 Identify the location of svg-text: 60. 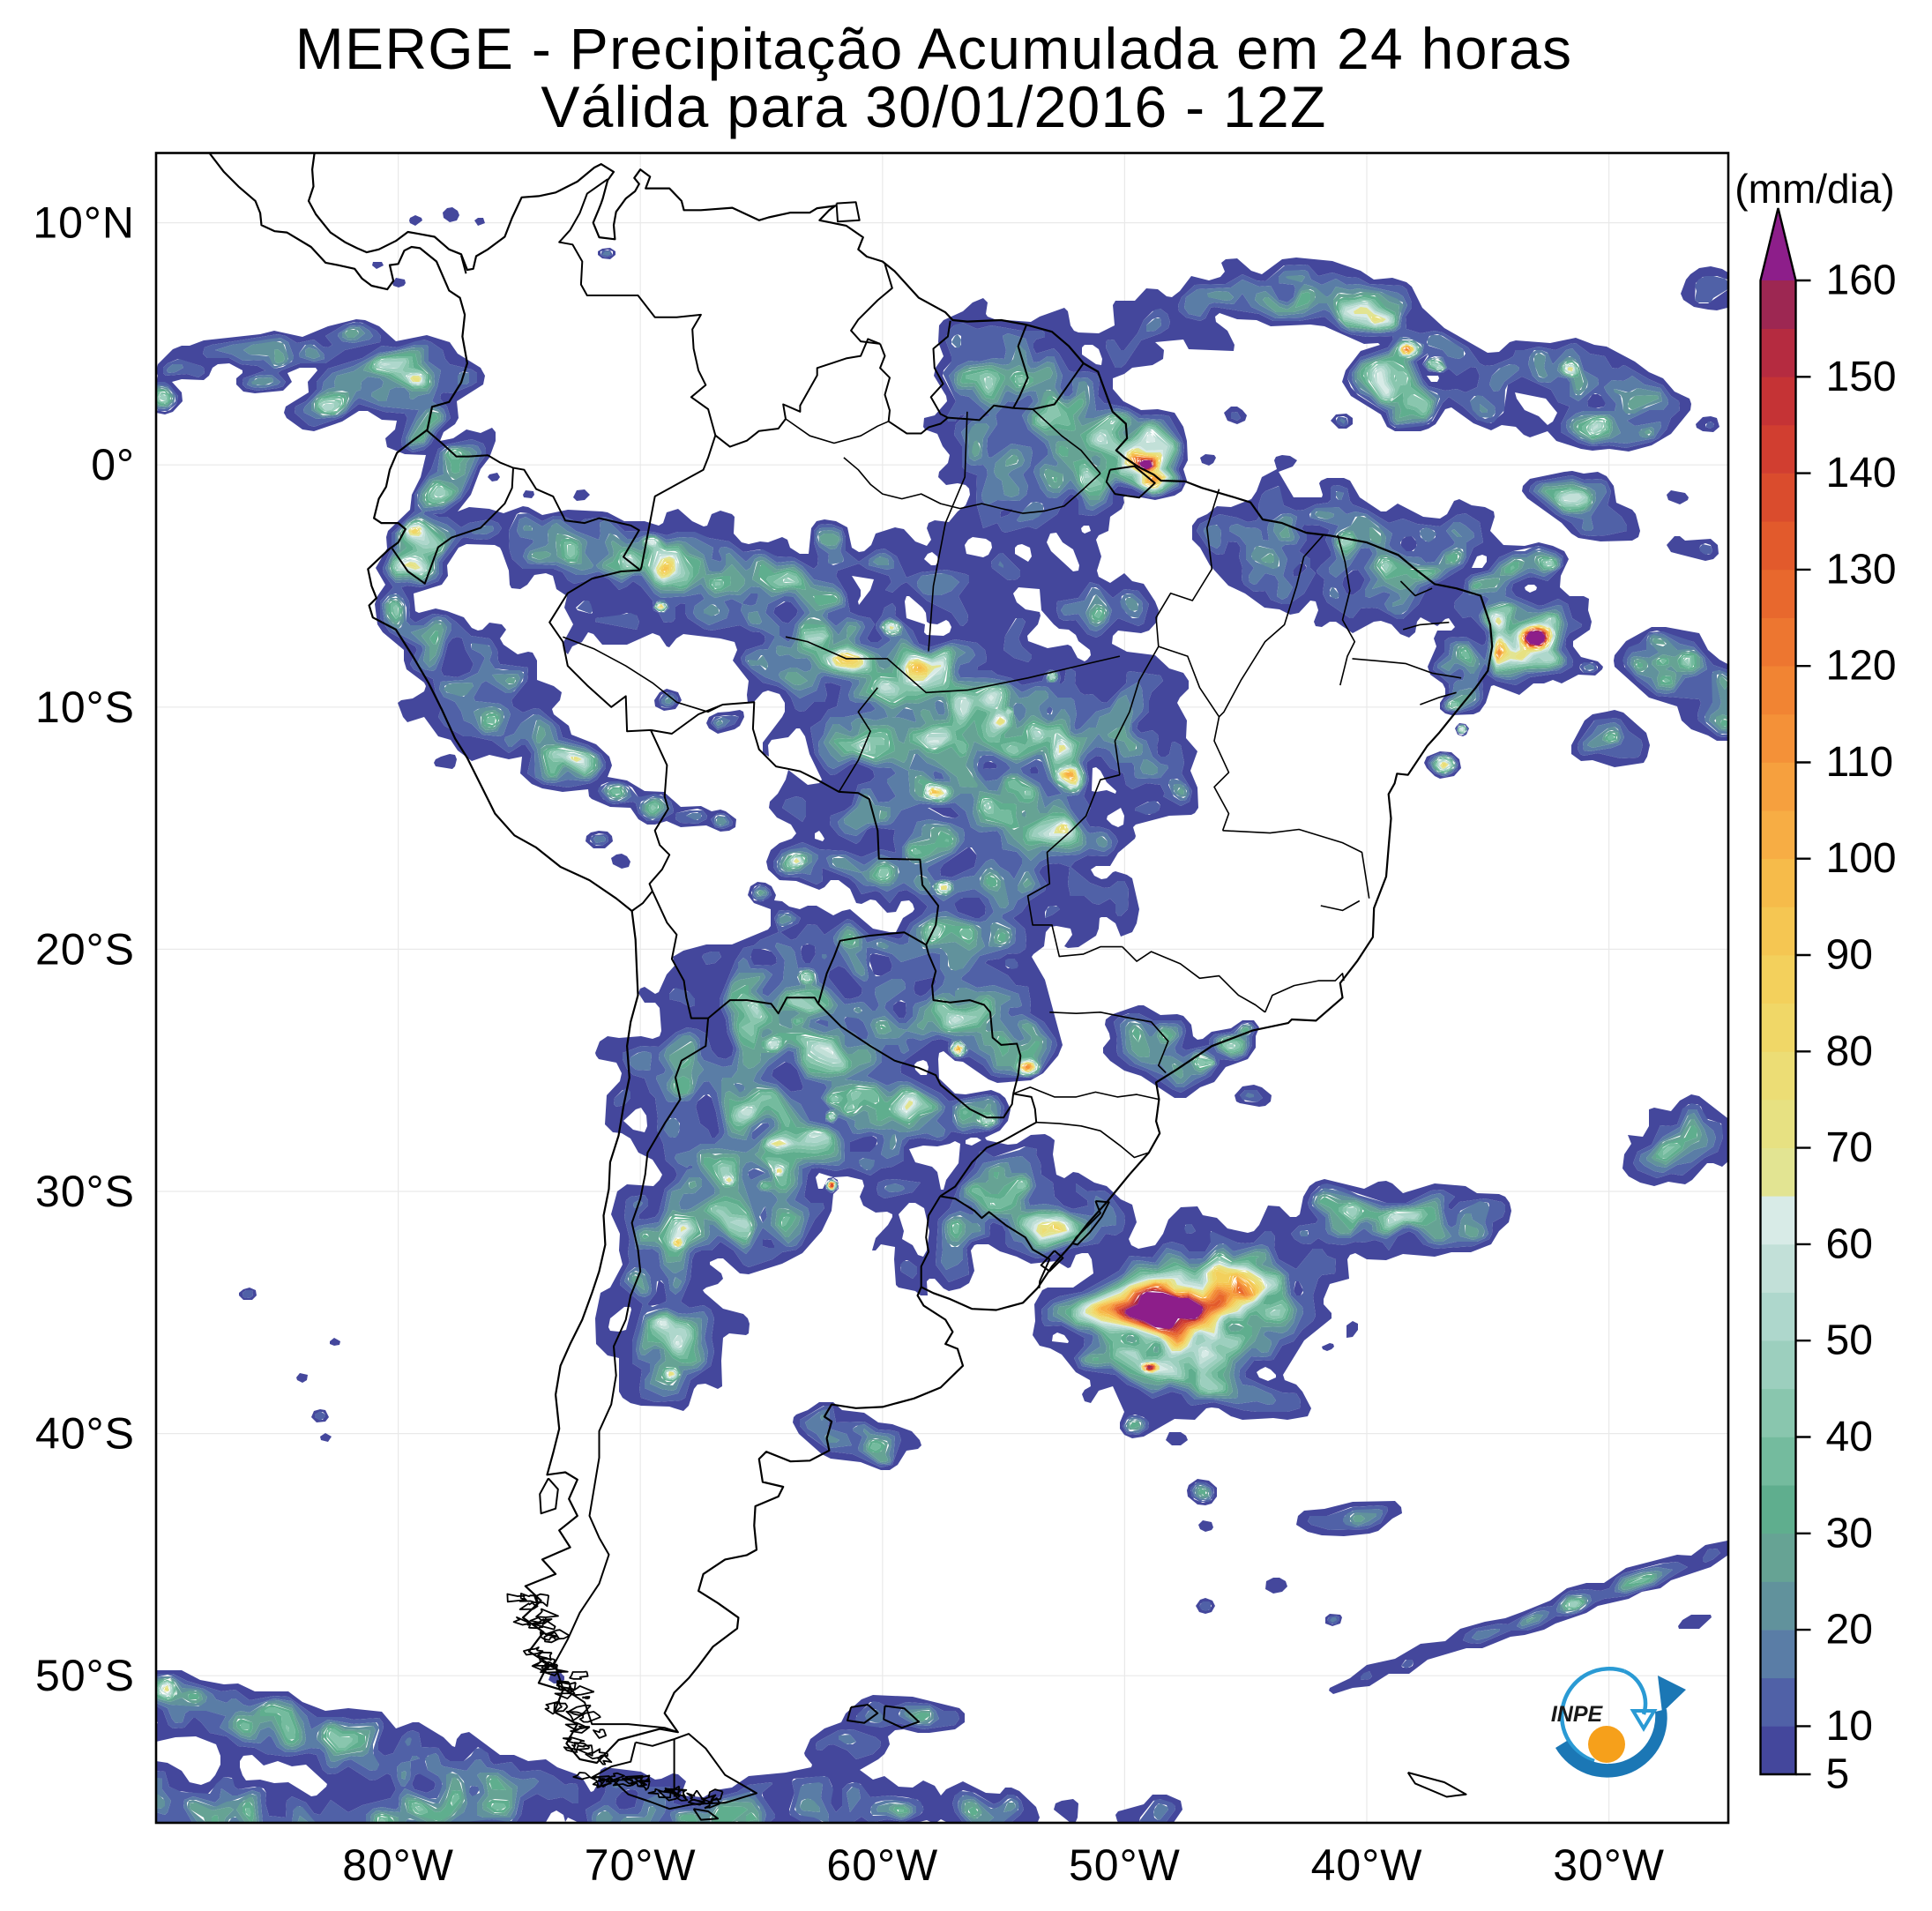
(1849, 1244).